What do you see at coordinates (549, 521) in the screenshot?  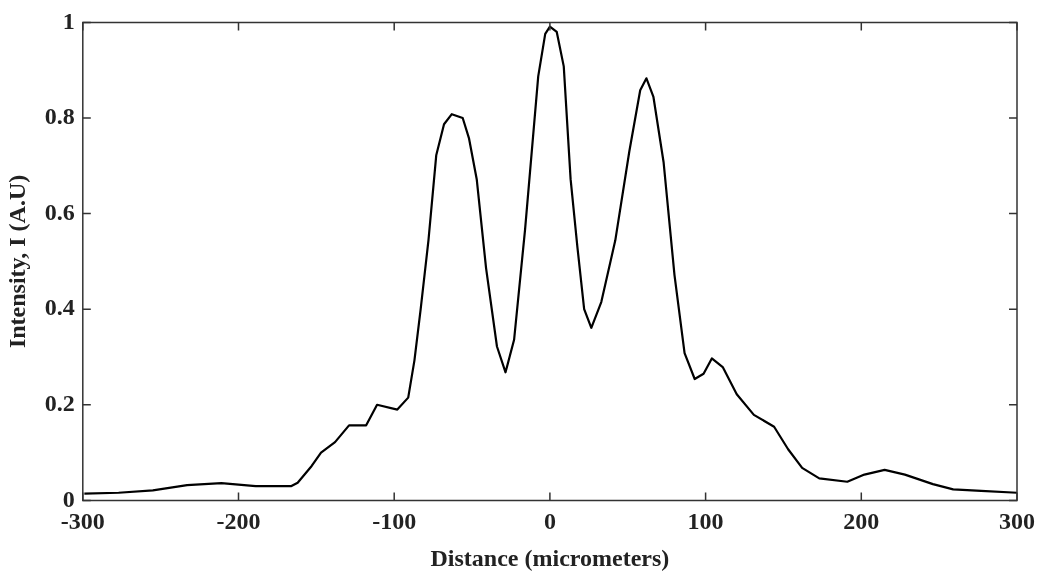 I see `x-tick-label: 0` at bounding box center [549, 521].